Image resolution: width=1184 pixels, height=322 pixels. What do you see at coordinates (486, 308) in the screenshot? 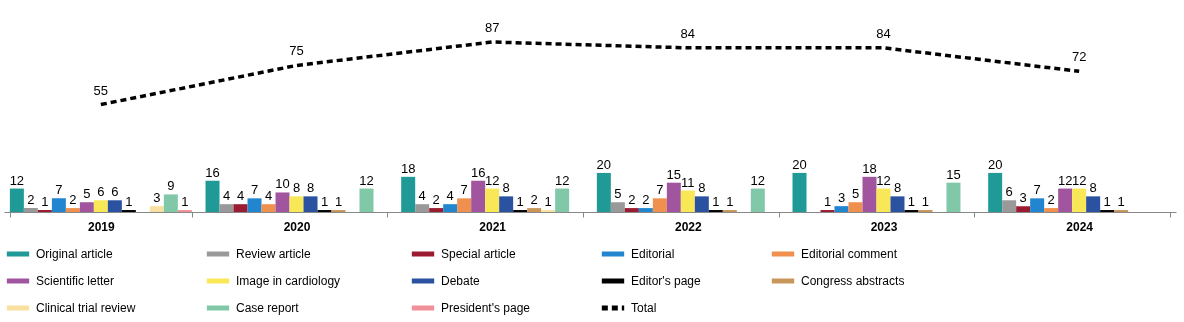
I see `legend-label: President's page` at bounding box center [486, 308].